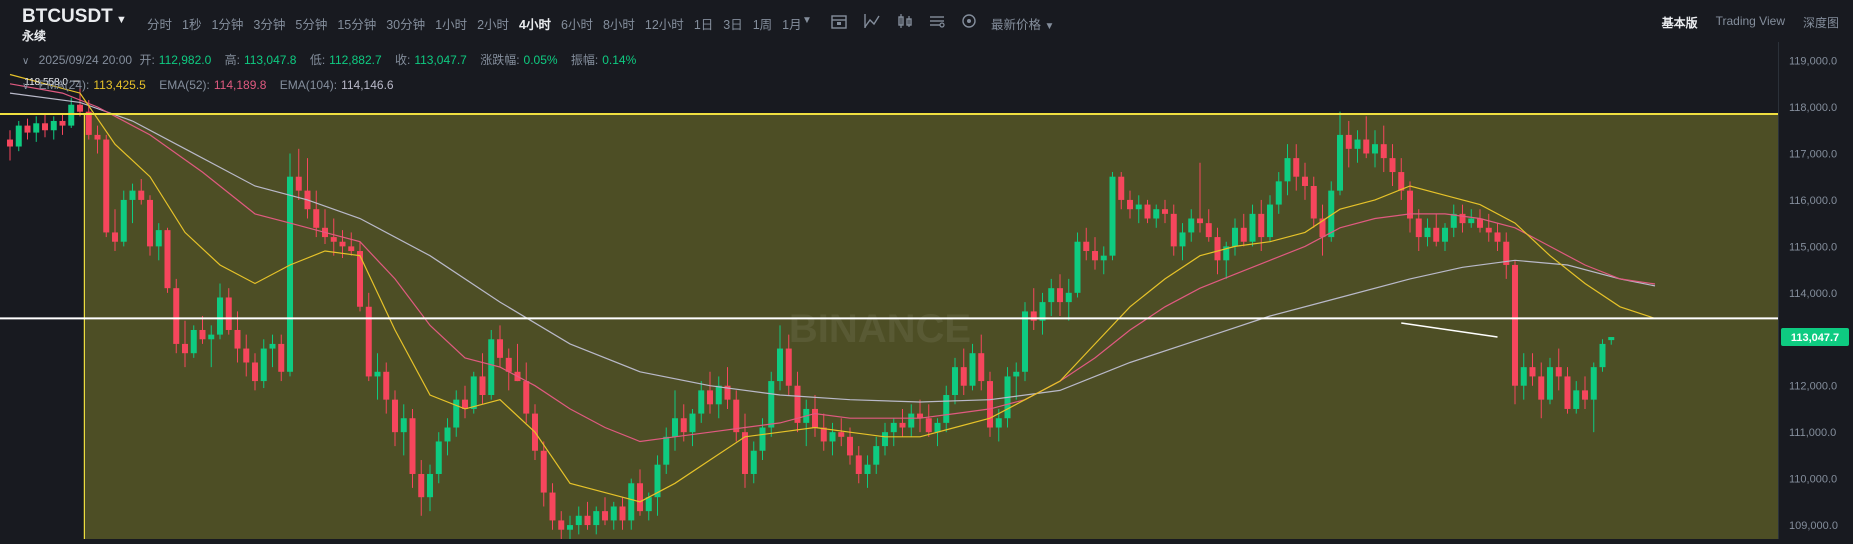 This screenshot has width=1853, height=544. I want to click on calendar-icon, so click(839, 21).